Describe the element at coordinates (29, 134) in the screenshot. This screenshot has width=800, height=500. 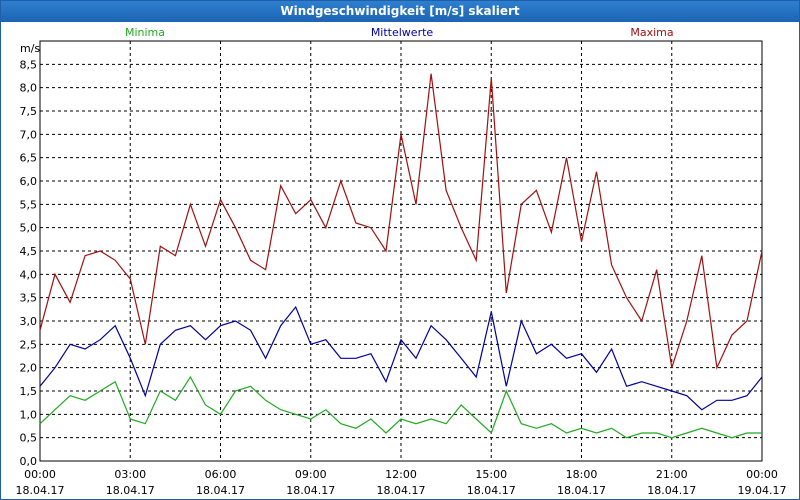
I see `y-tick-label: 7,0` at that location.